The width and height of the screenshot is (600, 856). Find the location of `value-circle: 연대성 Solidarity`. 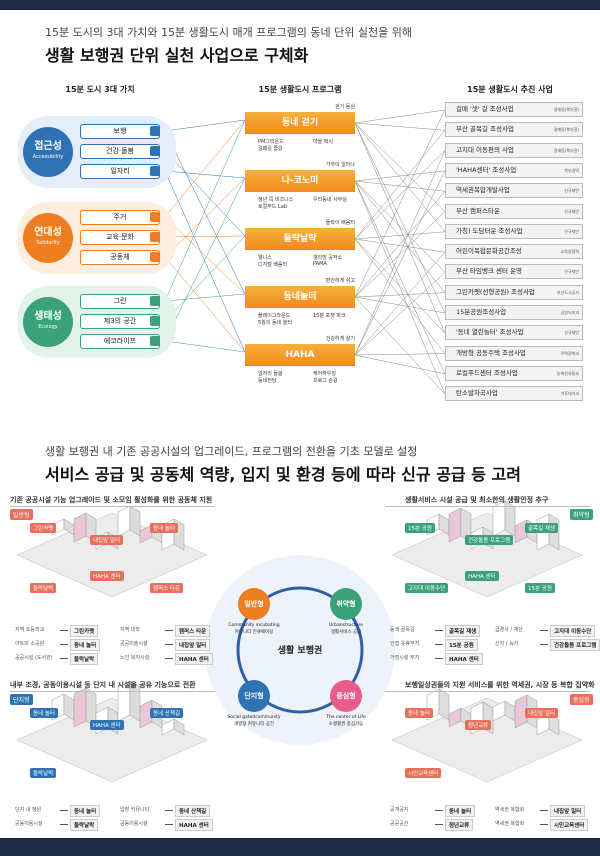

value-circle: 연대성 Solidarity is located at coordinates (48, 238).